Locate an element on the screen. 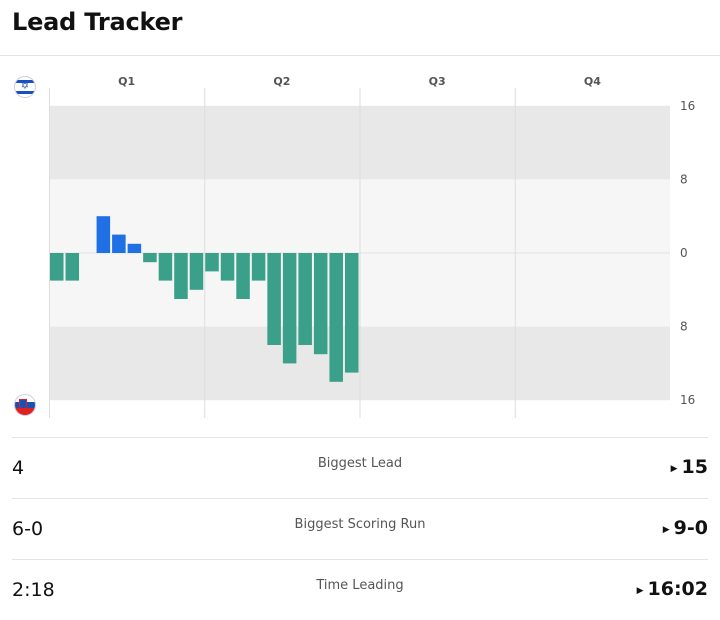  stat-label: Biggest Lead is located at coordinates (360, 463).